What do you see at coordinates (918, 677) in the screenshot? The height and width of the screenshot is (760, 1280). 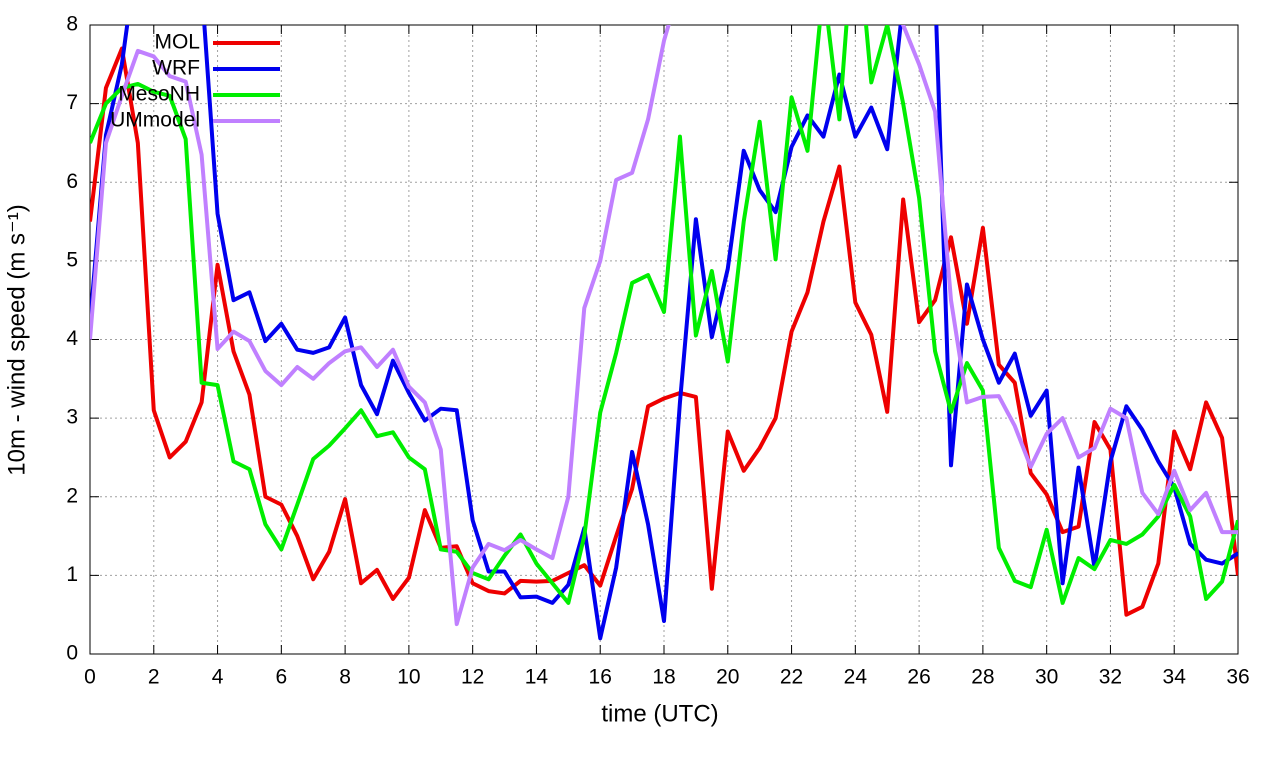 I see `x-tick-label: 26` at bounding box center [918, 677].